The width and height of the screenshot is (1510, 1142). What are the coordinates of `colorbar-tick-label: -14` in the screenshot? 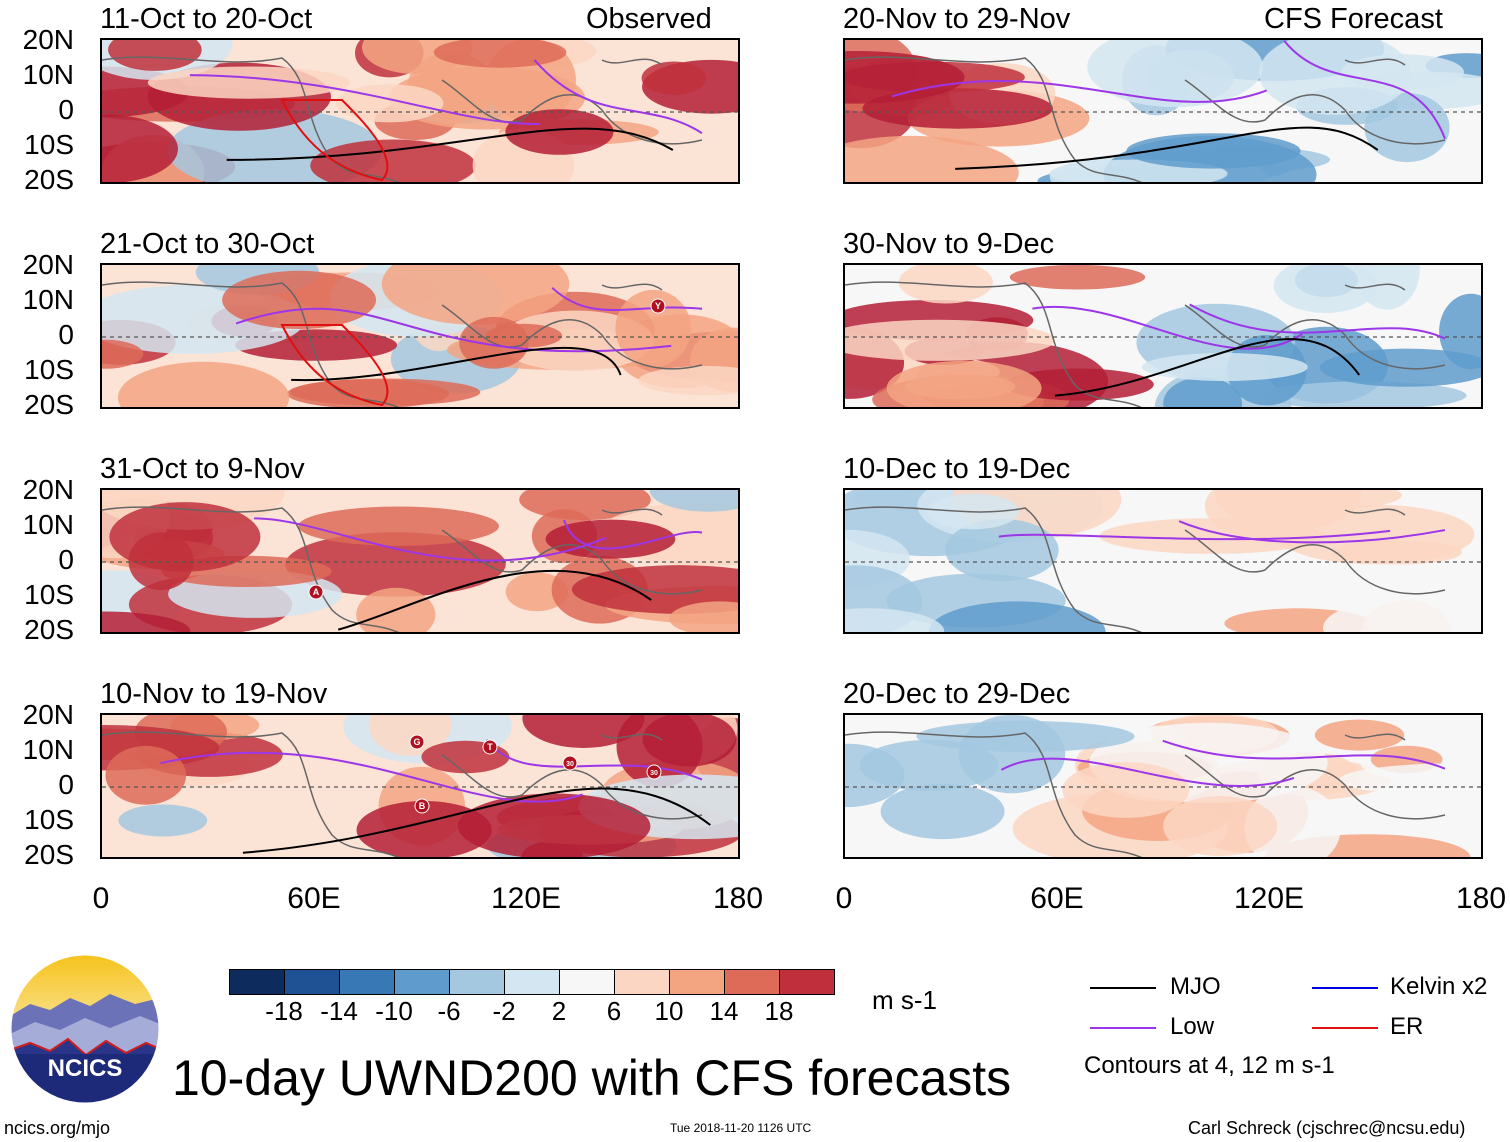 It's located at (339, 1011).